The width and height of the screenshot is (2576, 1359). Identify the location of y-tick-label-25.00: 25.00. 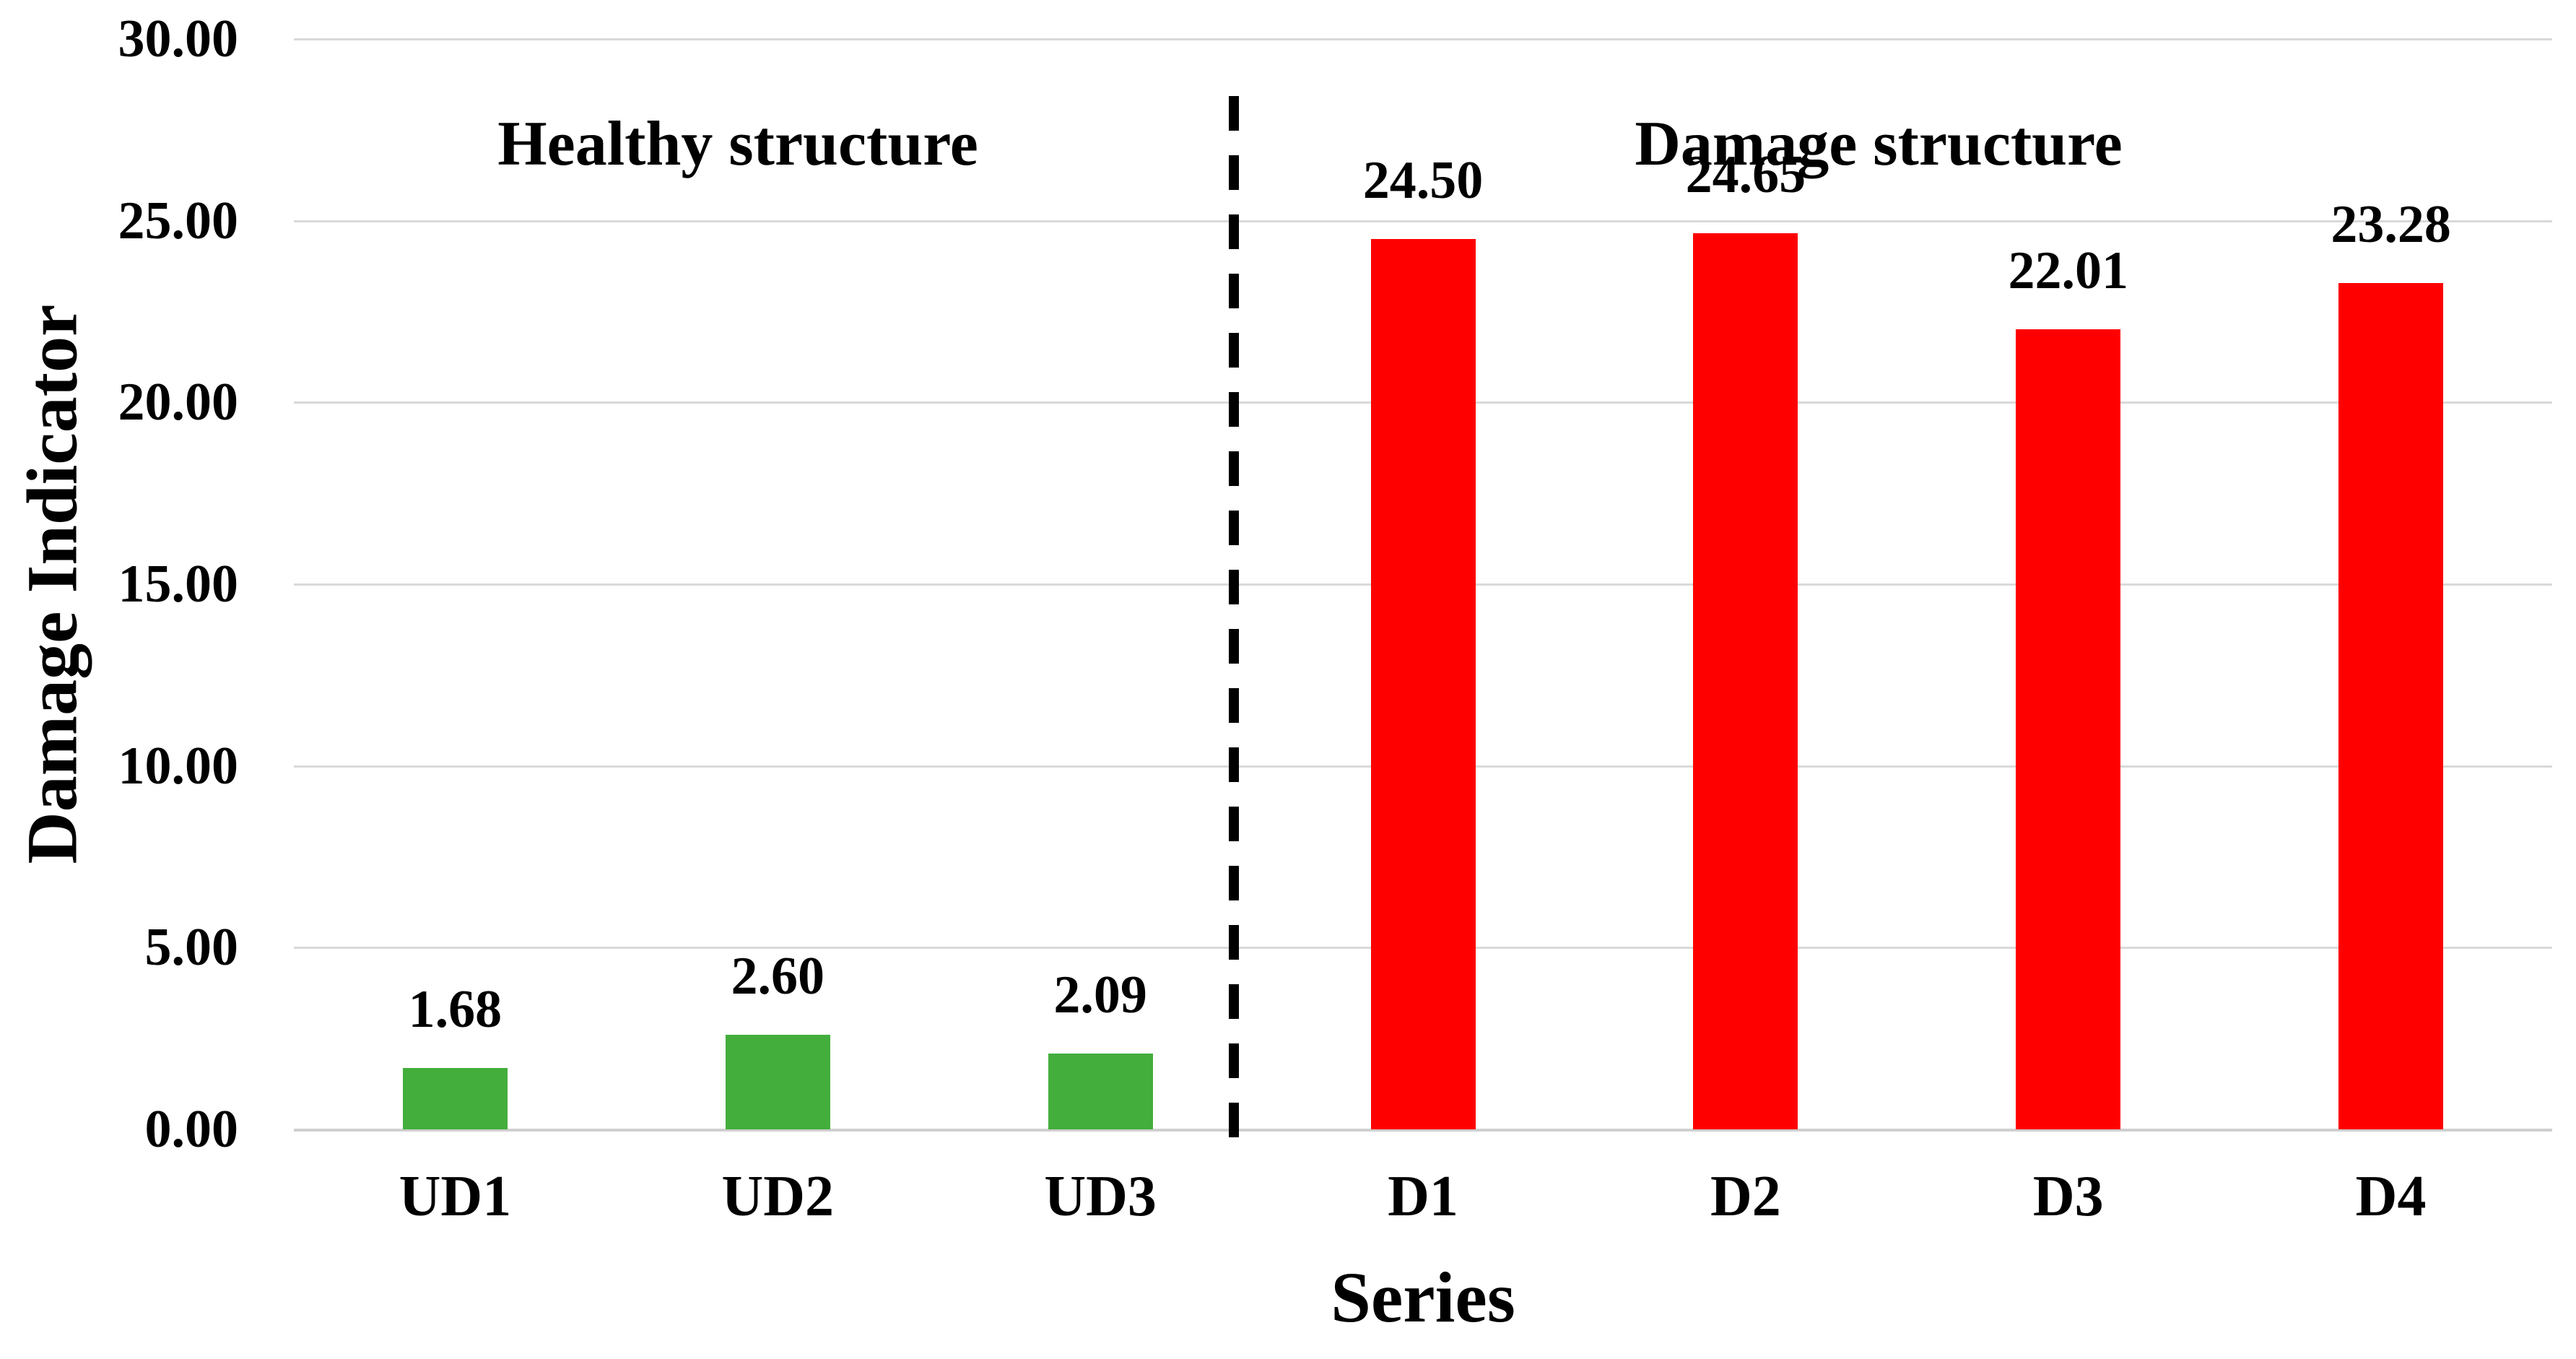
(178, 221).